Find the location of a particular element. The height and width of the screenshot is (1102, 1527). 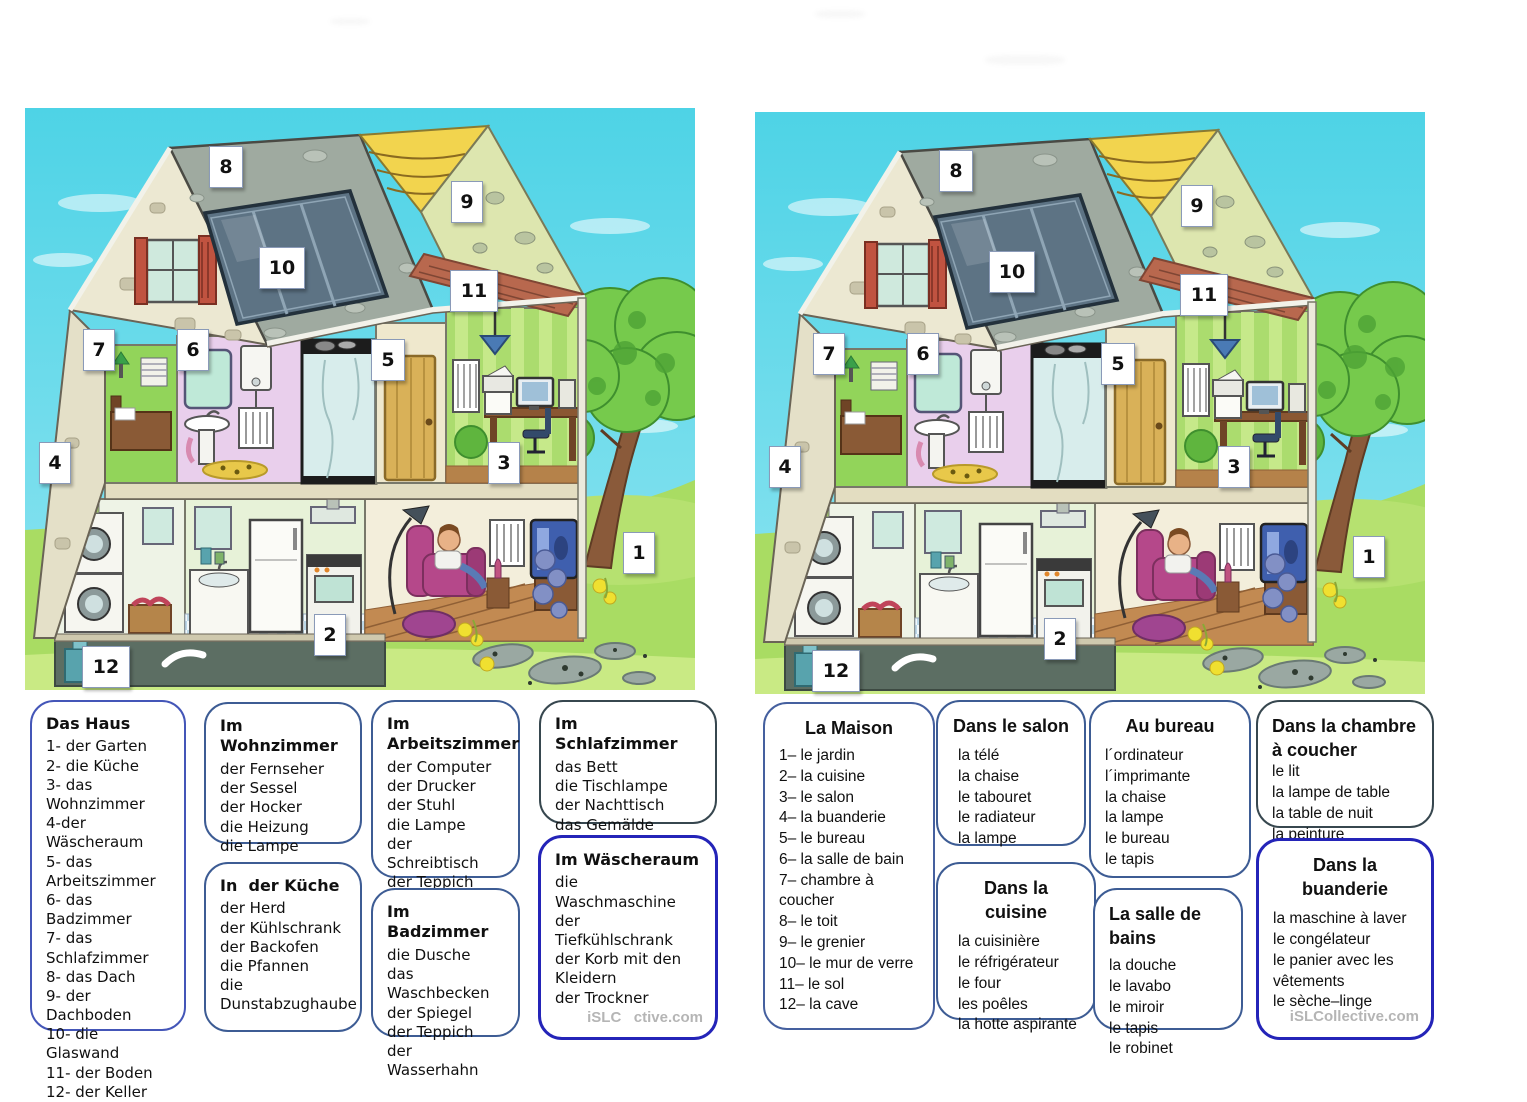

vocab-item: 12– la cave is located at coordinates (819, 1005).